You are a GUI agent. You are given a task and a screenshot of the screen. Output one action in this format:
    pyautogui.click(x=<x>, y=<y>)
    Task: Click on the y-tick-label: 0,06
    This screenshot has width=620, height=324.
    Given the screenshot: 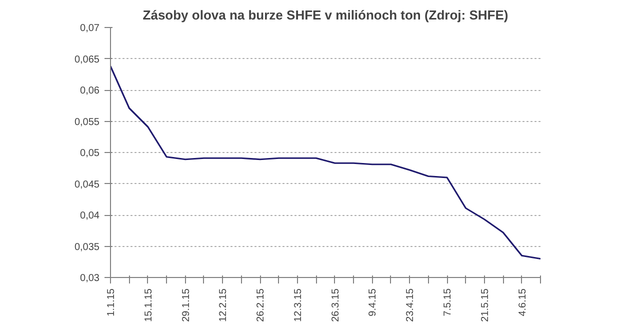 What is the action you would take?
    pyautogui.click(x=90, y=91)
    